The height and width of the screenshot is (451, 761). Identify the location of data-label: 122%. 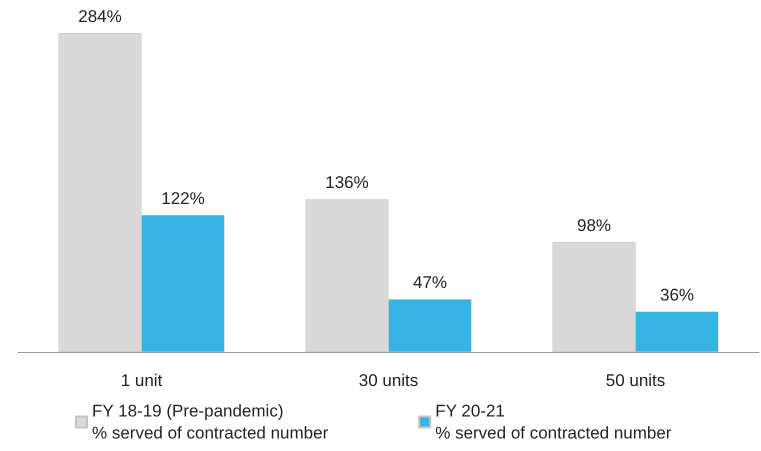
(183, 198).